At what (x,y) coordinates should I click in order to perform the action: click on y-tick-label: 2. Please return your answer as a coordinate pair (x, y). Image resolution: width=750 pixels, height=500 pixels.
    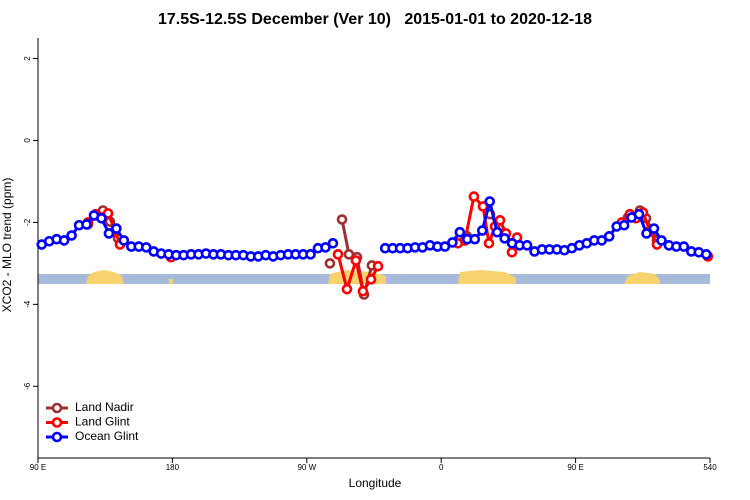
    Looking at the image, I should click on (27, 58).